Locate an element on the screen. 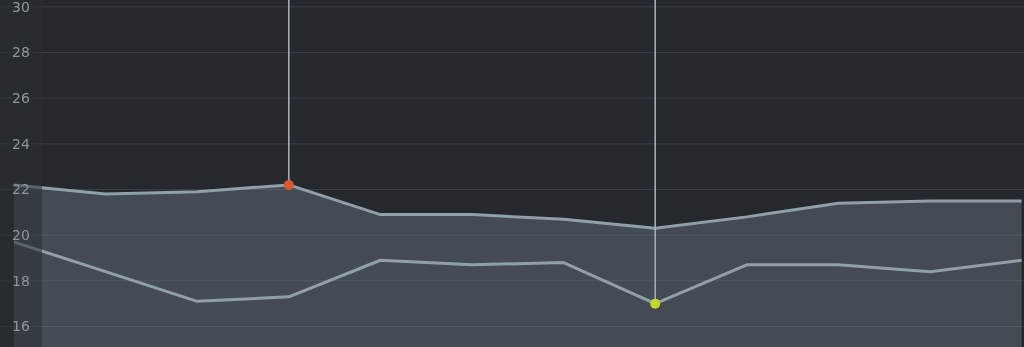 The image size is (1024, 347). y-tick-label: 26 is located at coordinates (21, 98).